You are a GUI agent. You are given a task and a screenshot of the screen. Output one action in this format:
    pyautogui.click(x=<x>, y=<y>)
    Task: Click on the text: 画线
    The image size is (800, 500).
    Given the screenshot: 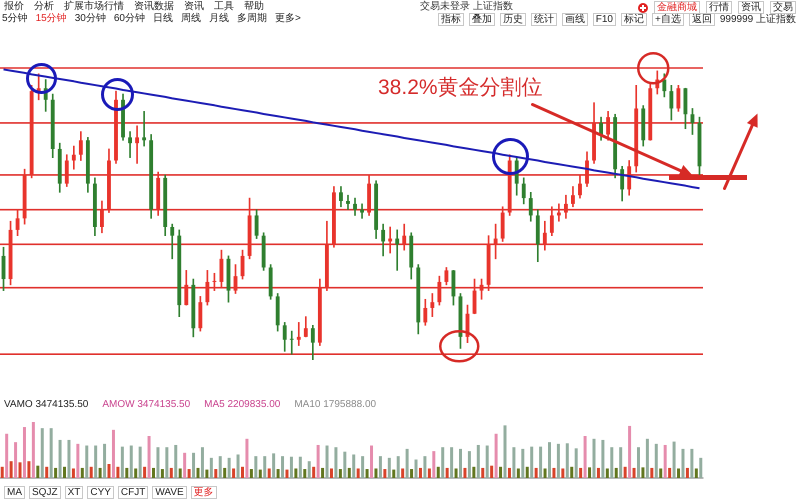 What is the action you would take?
    pyautogui.click(x=575, y=19)
    